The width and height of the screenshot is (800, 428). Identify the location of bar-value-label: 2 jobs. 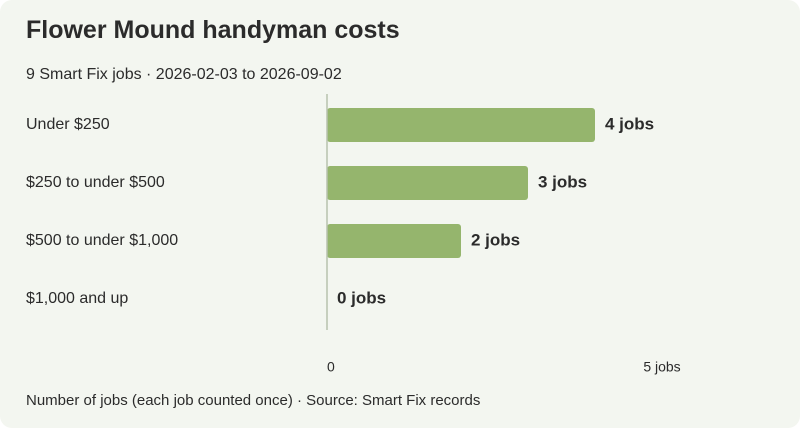
(495, 239).